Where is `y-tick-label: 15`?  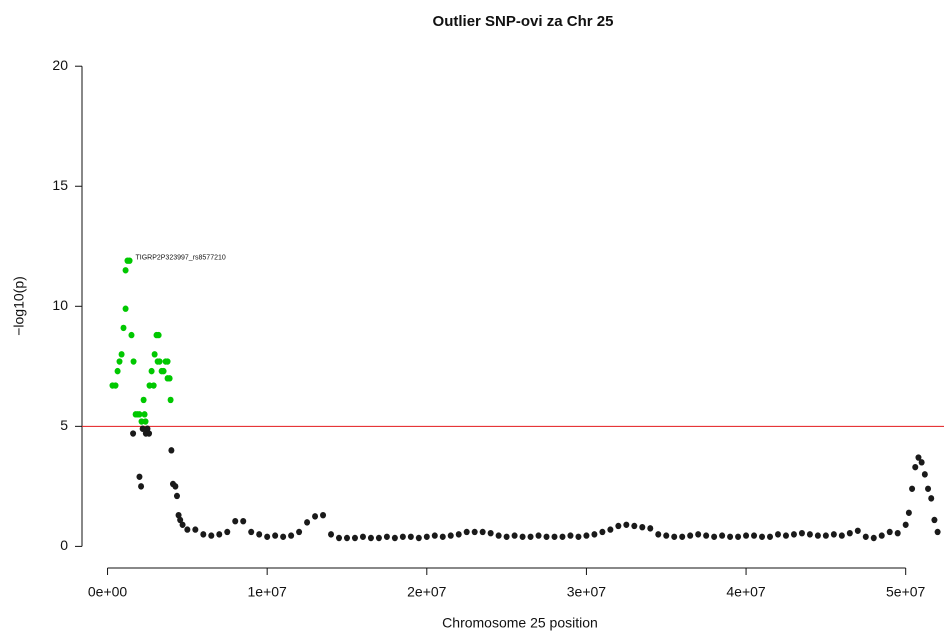 y-tick-label: 15 is located at coordinates (60, 185).